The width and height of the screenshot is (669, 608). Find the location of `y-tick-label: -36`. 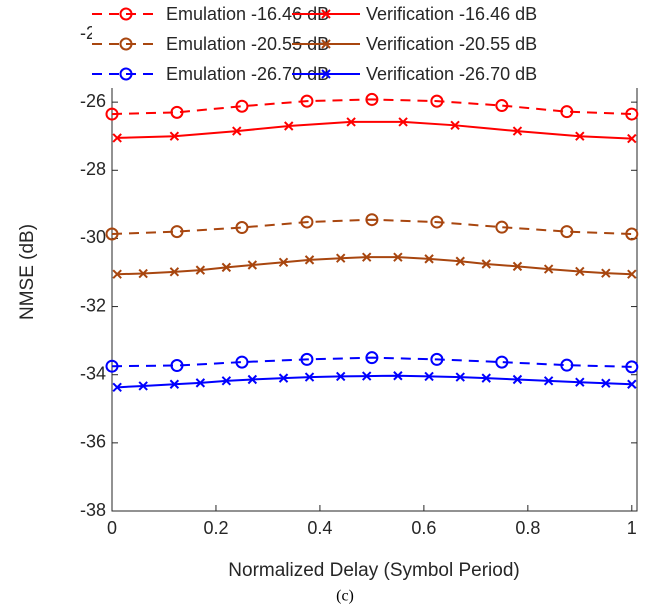

y-tick-label: -36 is located at coordinates (93, 442).